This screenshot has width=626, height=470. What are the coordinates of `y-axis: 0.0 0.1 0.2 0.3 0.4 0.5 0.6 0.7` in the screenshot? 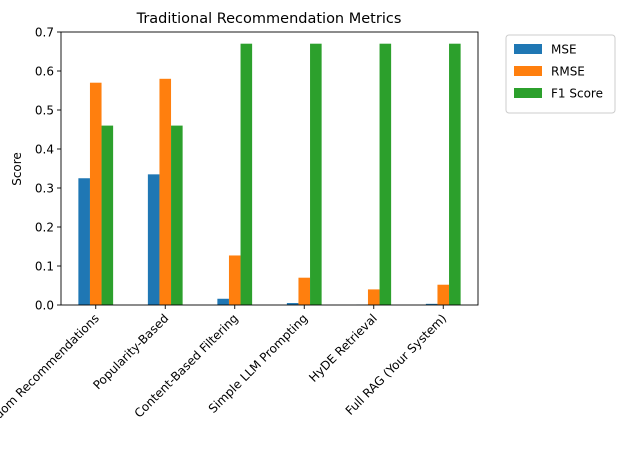 It's located at (48, 169).